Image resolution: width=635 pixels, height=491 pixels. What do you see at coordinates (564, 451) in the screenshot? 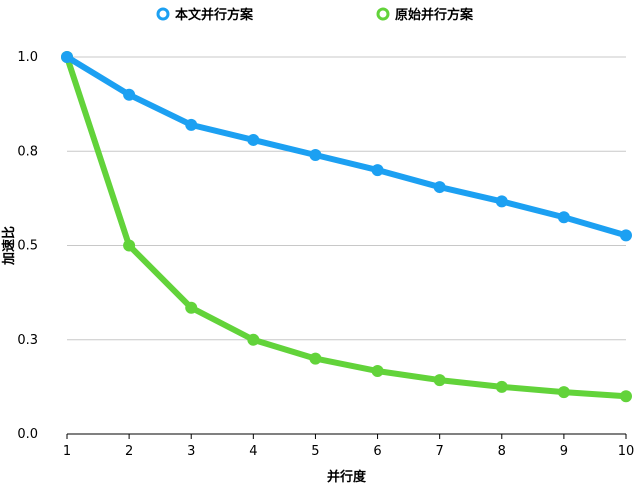
I see `x-tick-label: 9` at bounding box center [564, 451].